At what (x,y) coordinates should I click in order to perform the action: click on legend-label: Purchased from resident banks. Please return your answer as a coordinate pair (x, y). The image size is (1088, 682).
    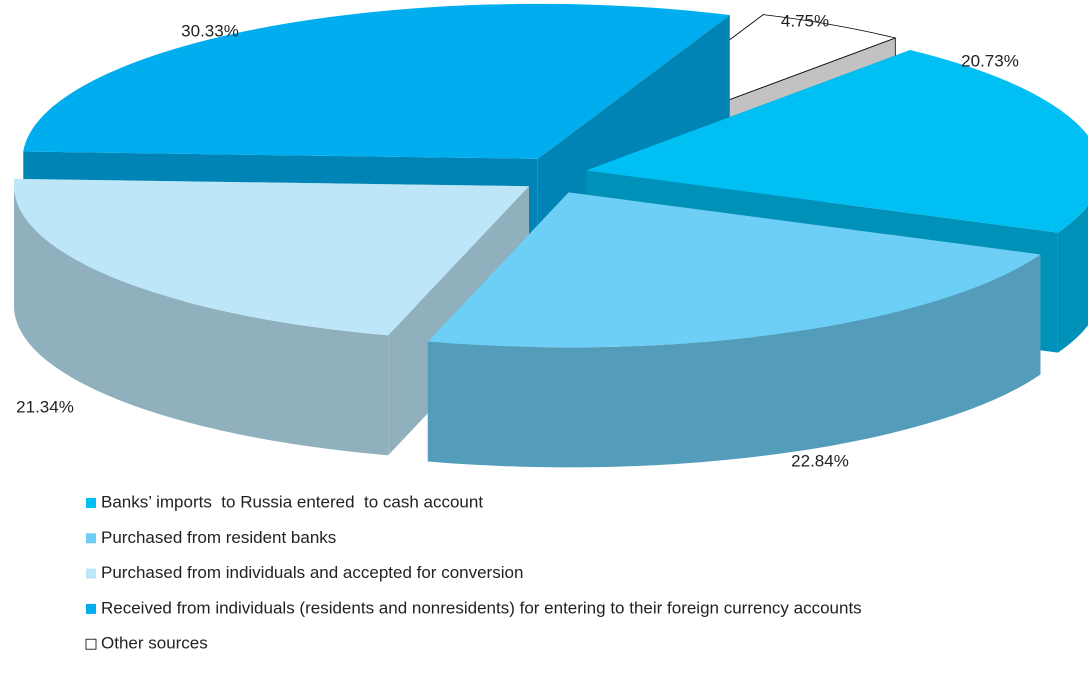
    Looking at the image, I should click on (218, 537).